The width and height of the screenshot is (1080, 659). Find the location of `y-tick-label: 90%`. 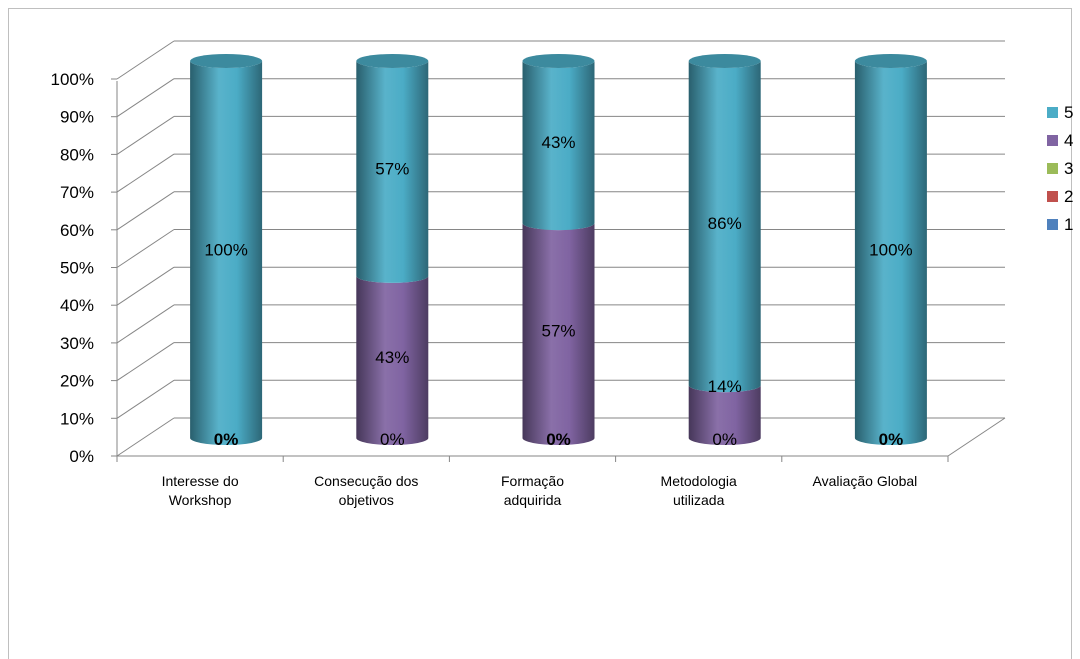

y-tick-label: 90% is located at coordinates (77, 117).